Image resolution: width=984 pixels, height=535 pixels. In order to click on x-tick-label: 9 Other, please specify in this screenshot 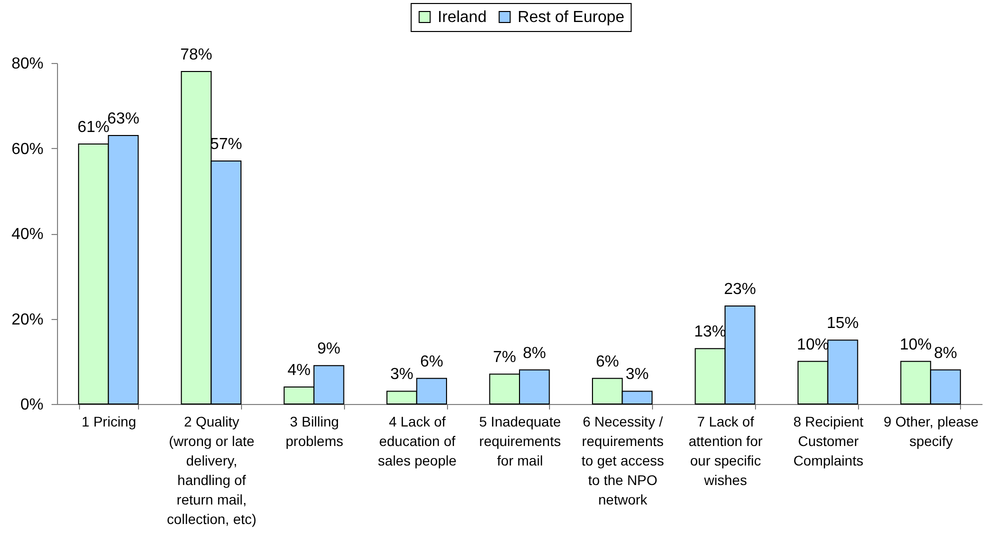, I will do `click(931, 431)`.